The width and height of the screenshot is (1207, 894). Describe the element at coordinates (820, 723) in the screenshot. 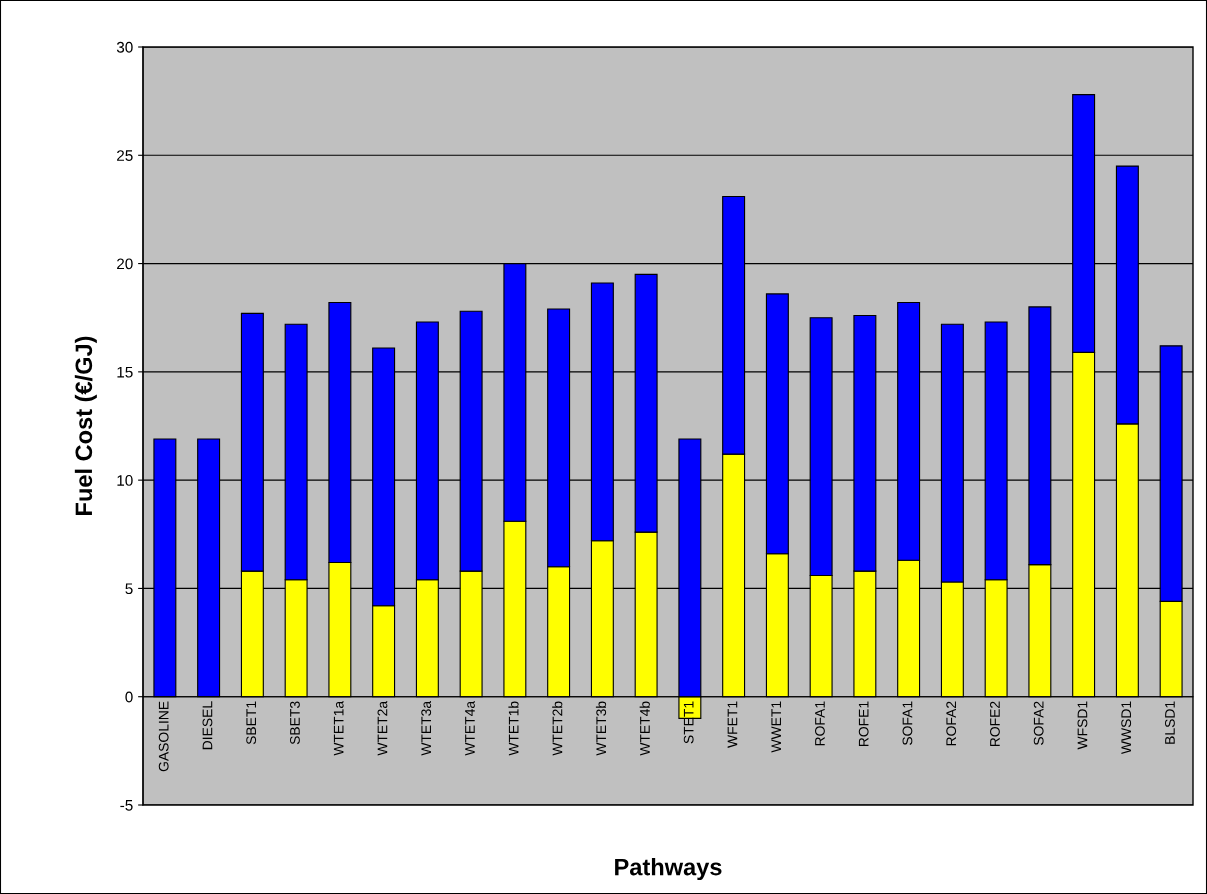

I see `x-tick-label: ROFA1` at that location.